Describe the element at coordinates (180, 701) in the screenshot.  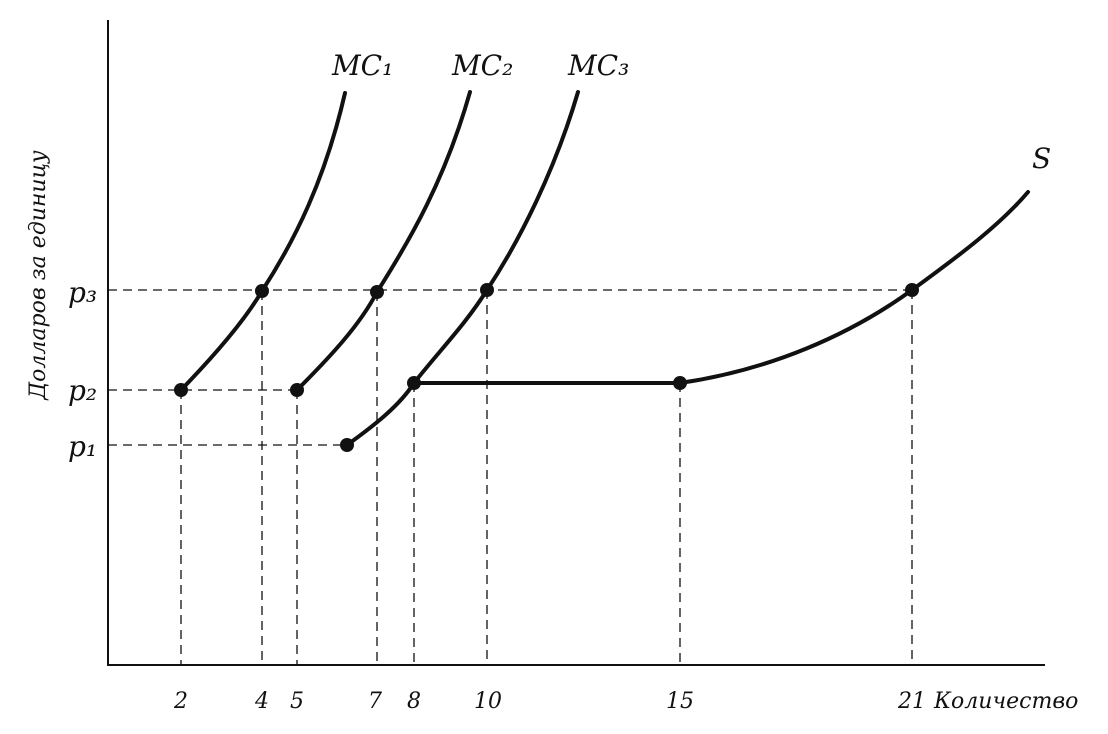
I see `x-tick-label: 2` at that location.